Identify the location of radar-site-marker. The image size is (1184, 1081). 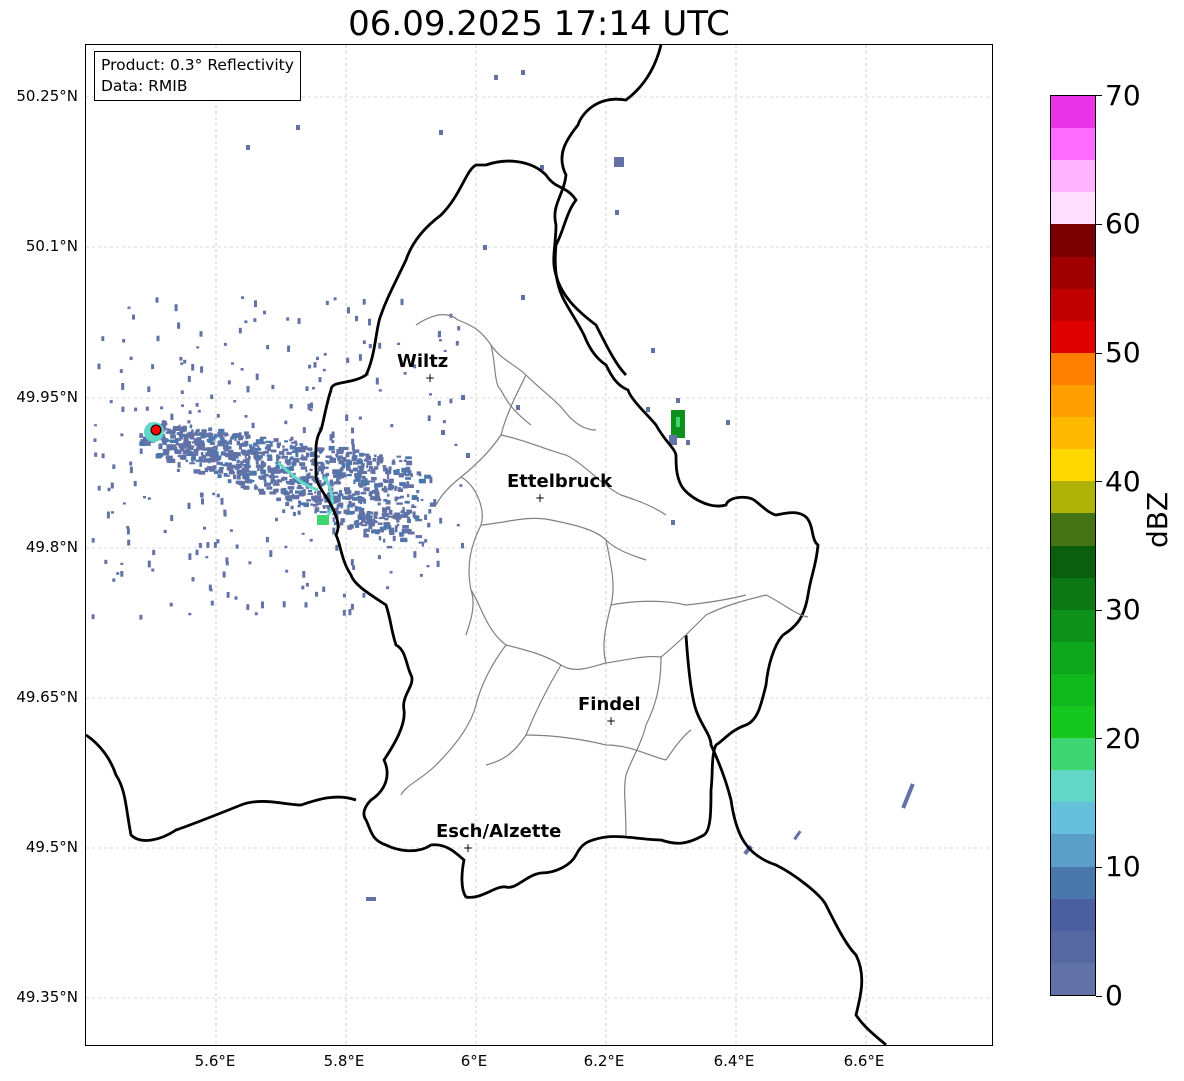
(154, 432).